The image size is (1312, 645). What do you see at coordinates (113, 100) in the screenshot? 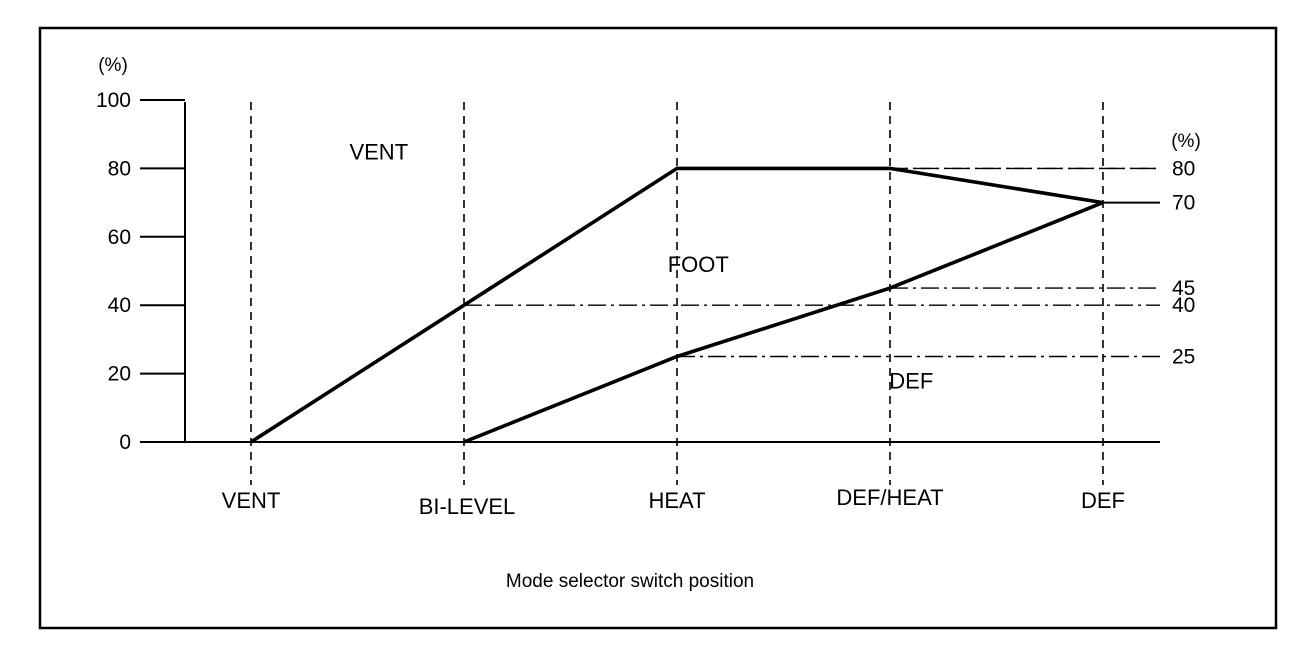
I see `y-tick-label: 100` at bounding box center [113, 100].